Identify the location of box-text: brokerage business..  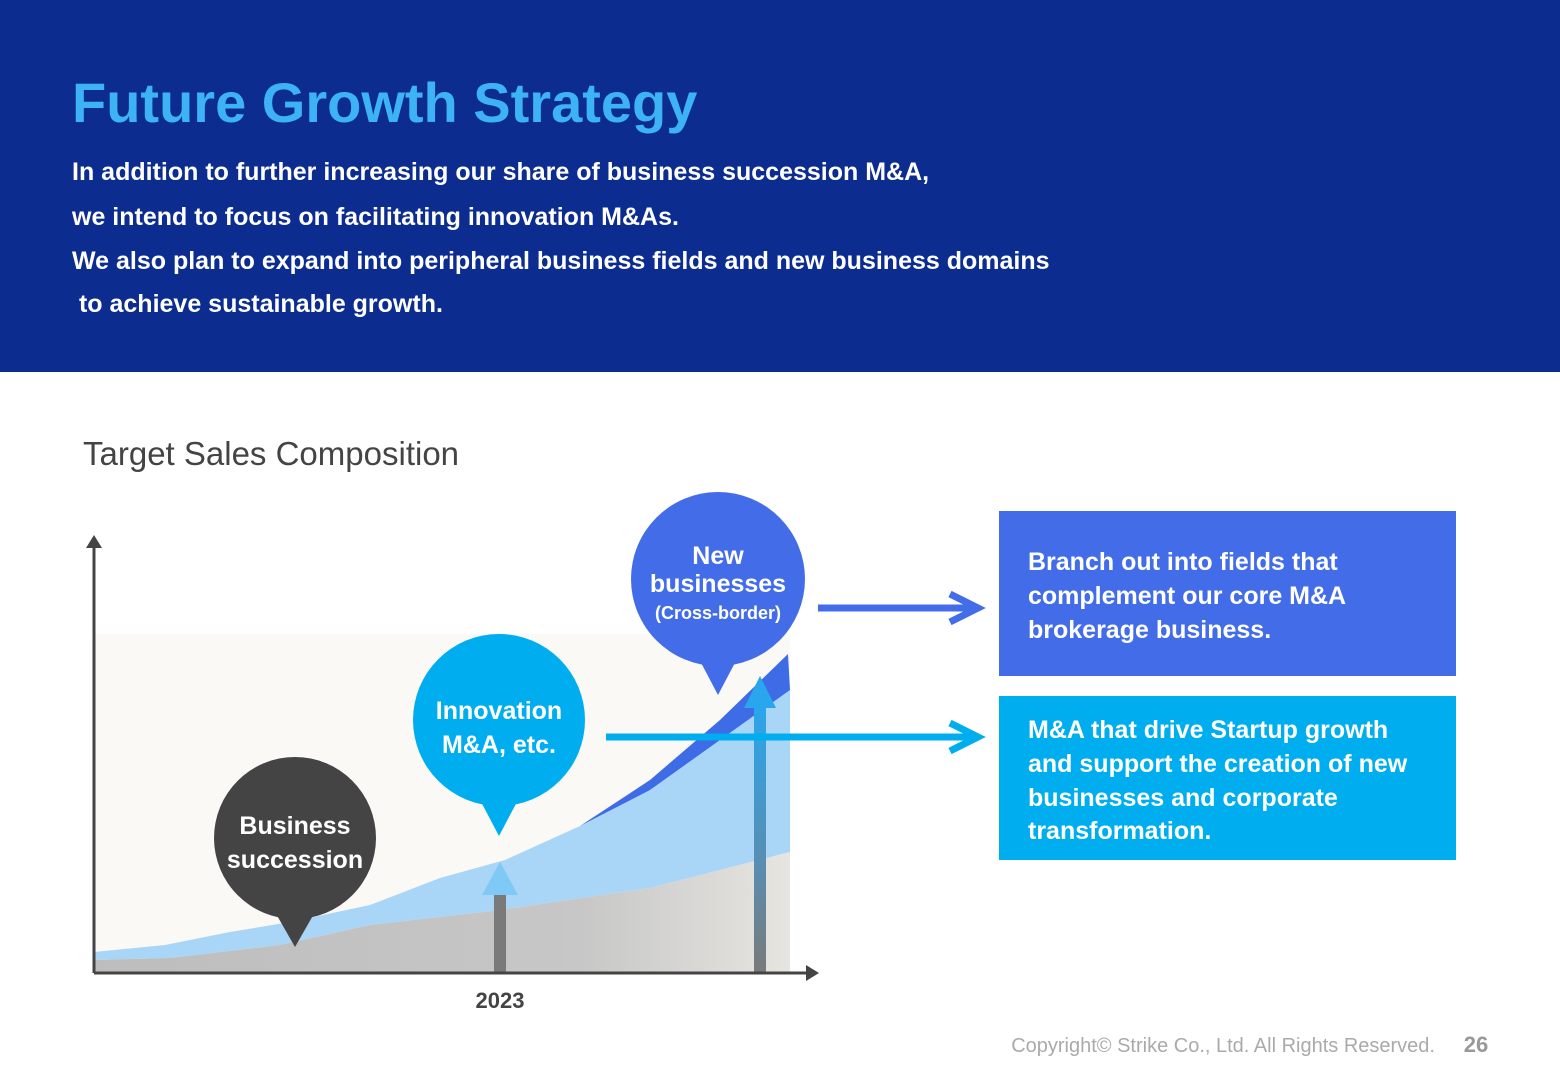
(1149, 630).